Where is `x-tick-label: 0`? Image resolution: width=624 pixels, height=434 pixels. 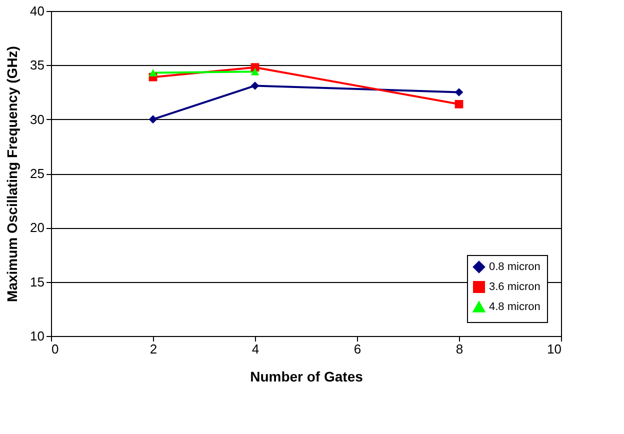
x-tick-label: 0 is located at coordinates (55, 349).